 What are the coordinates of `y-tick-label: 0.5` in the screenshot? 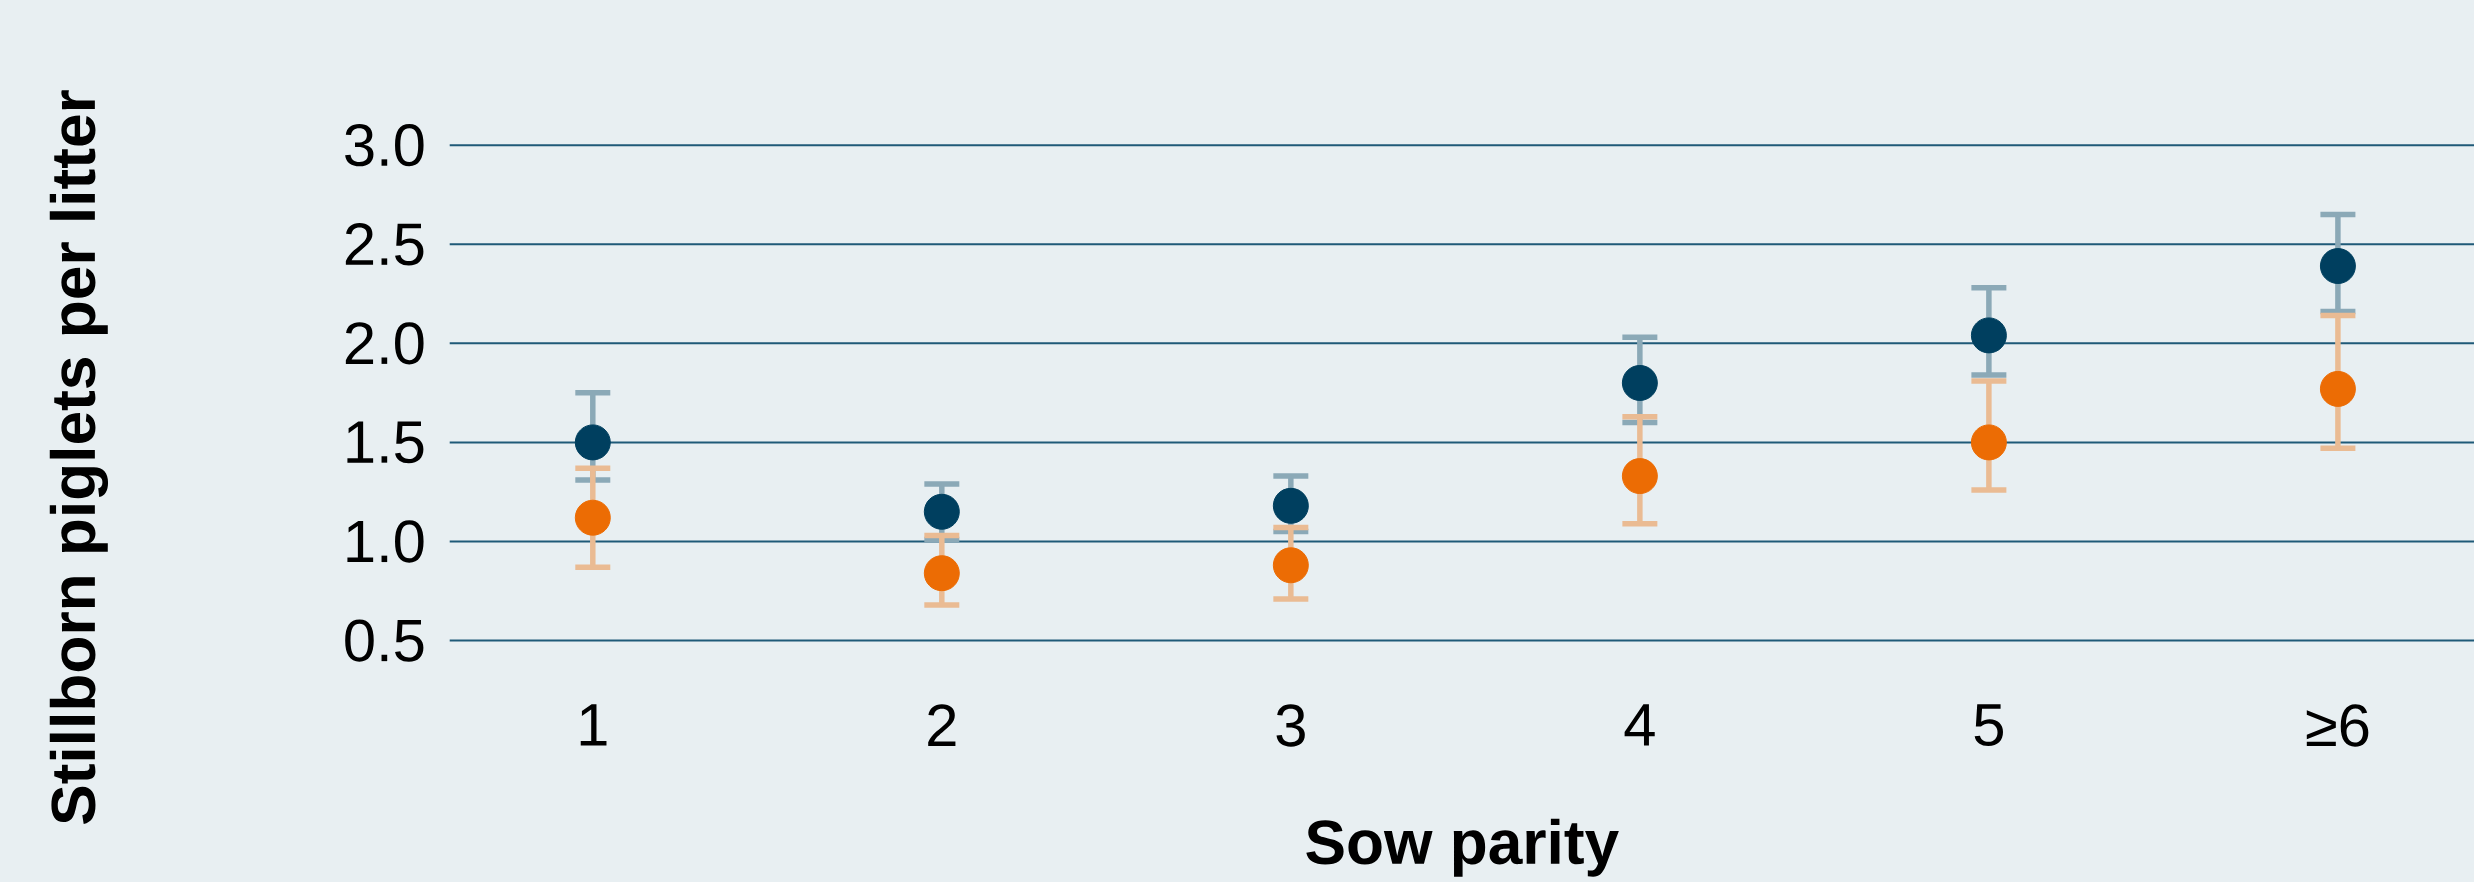 It's located at (384, 640).